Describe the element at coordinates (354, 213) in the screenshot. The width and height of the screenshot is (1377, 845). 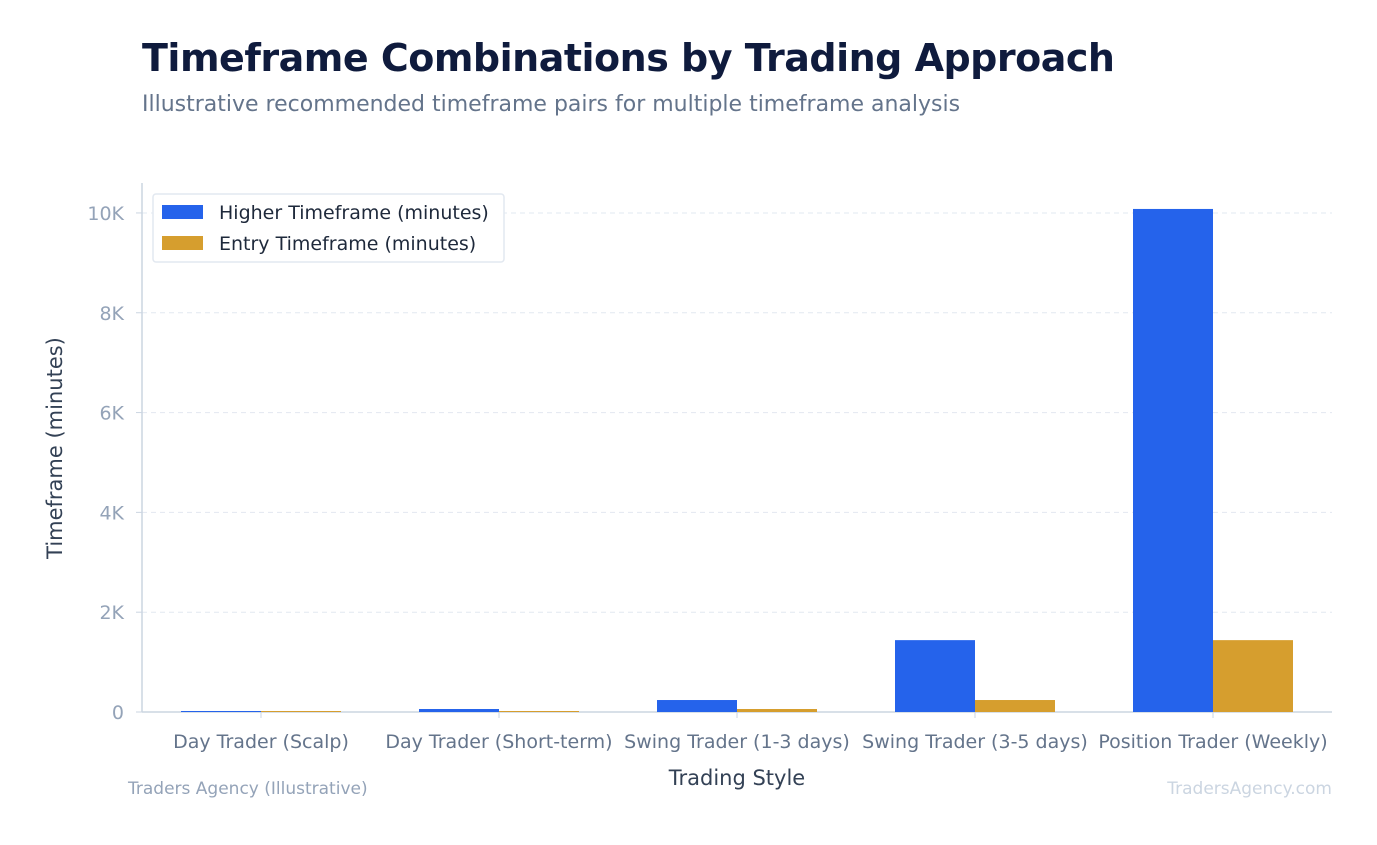
I see `legend-label-1: Higher Timeframe (minutes)` at that location.